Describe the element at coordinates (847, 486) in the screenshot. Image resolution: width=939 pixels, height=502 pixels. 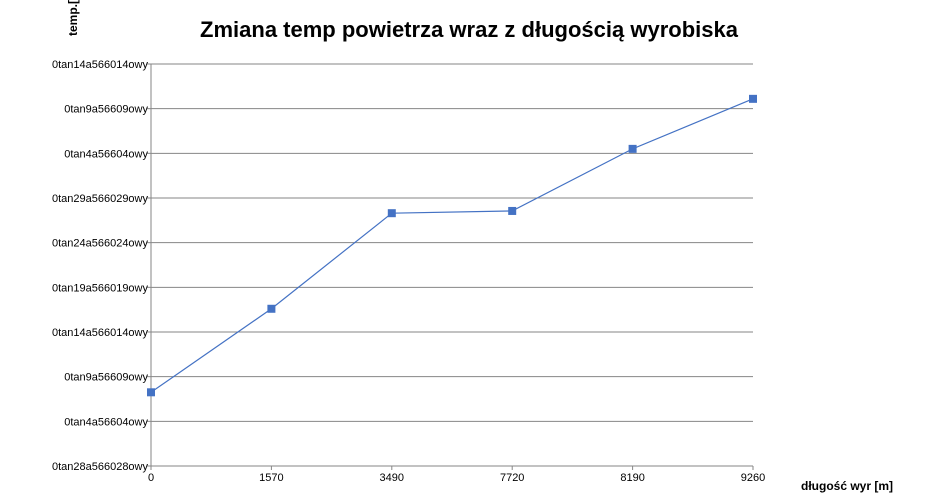
I see `x-axis-label: długość wyr [m]` at that location.